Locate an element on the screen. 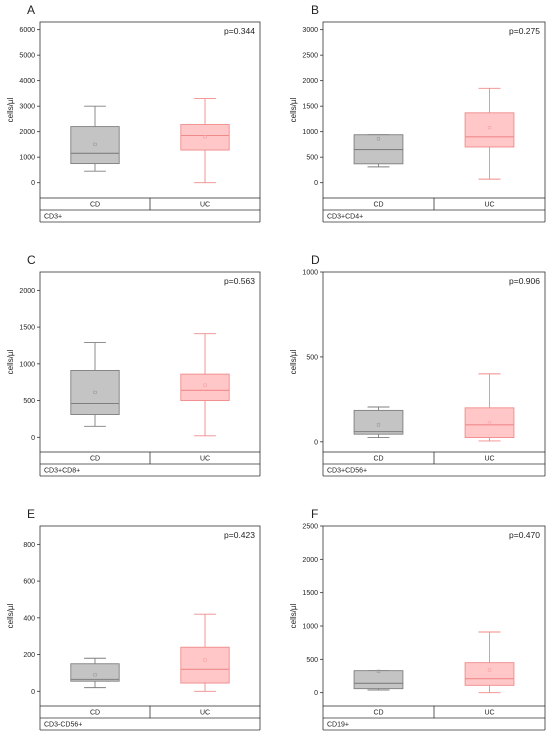 This screenshot has width=550, height=736. y-tick-label: 600 is located at coordinates (29, 582).